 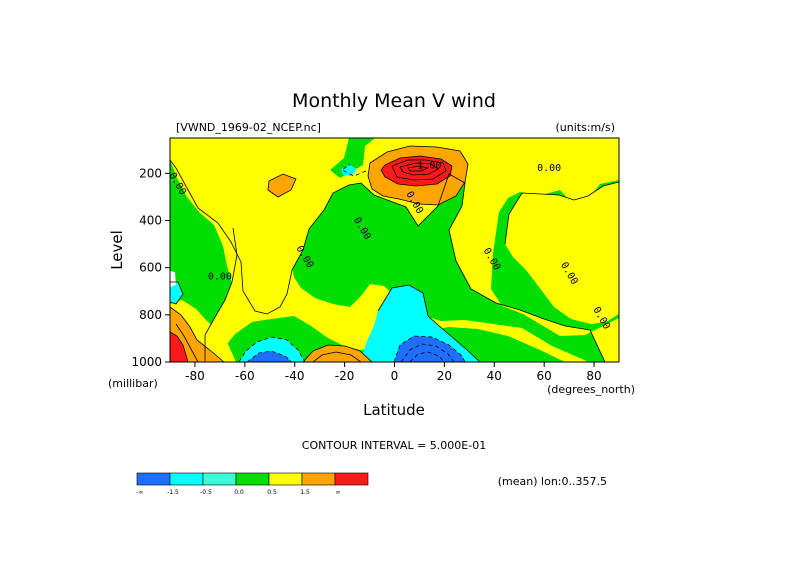 I want to click on mean-longitude-text: (mean) lon:0..357.5, so click(x=552, y=481).